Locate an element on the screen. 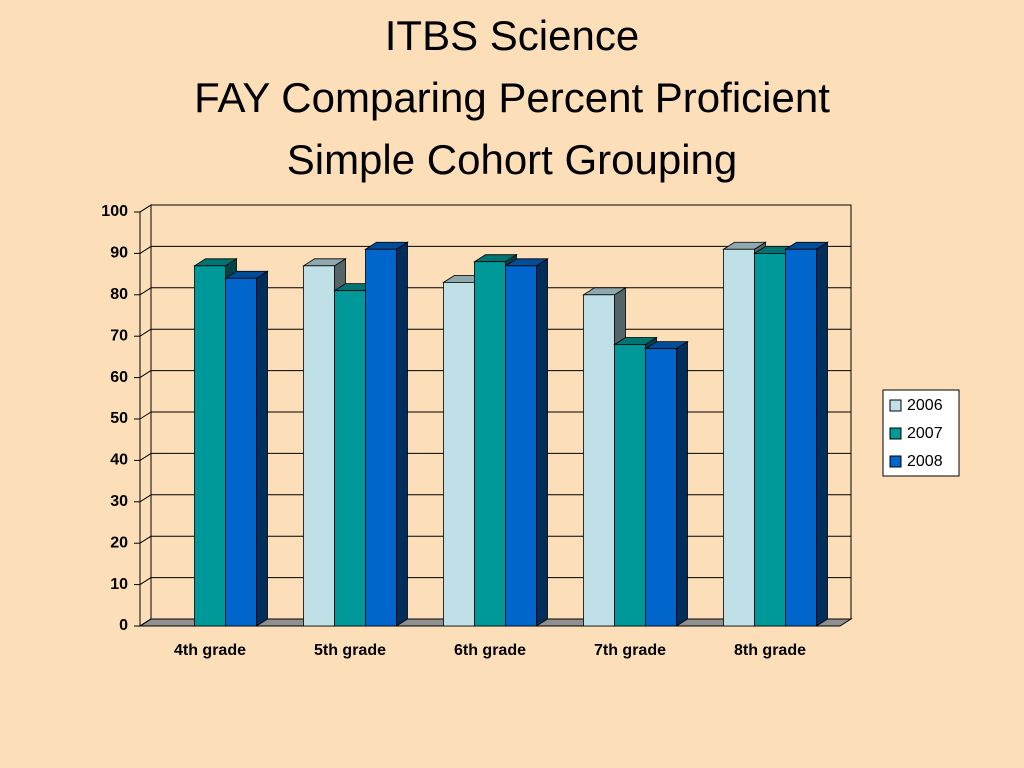 This screenshot has width=1024, height=768. y-tick-label: 40 is located at coordinates (119, 460).